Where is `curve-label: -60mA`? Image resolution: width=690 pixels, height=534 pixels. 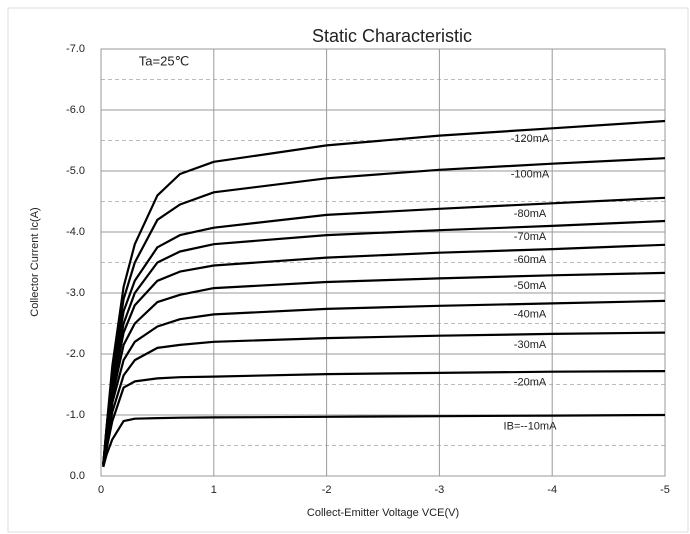 curve-label: -60mA is located at coordinates (530, 260).